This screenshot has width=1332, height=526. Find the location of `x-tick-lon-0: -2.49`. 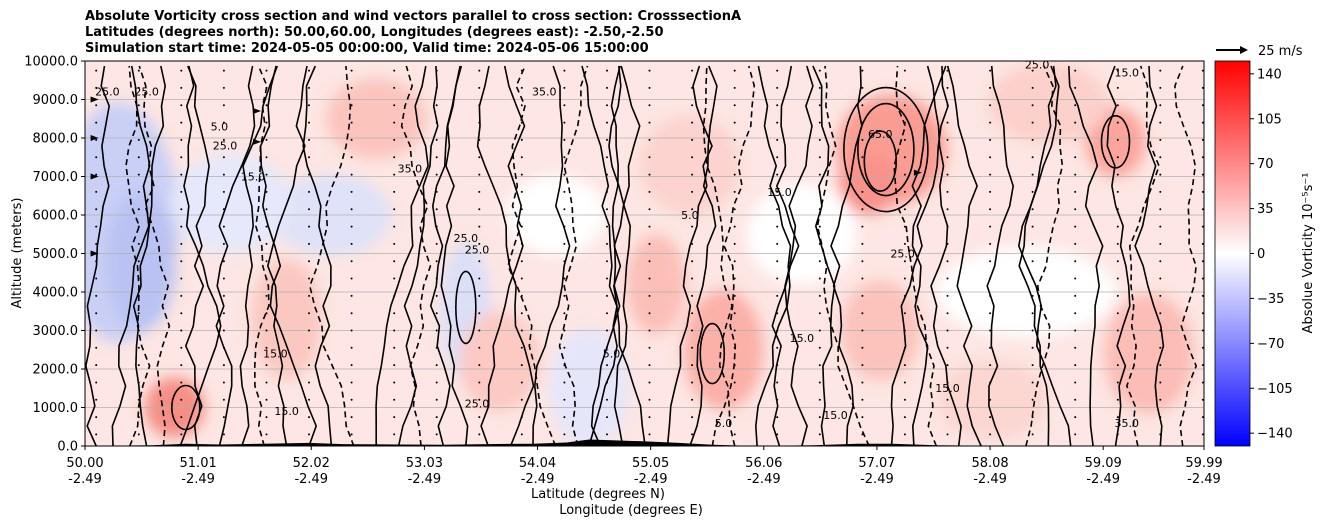

x-tick-lon-0: -2.49 is located at coordinates (85, 479).